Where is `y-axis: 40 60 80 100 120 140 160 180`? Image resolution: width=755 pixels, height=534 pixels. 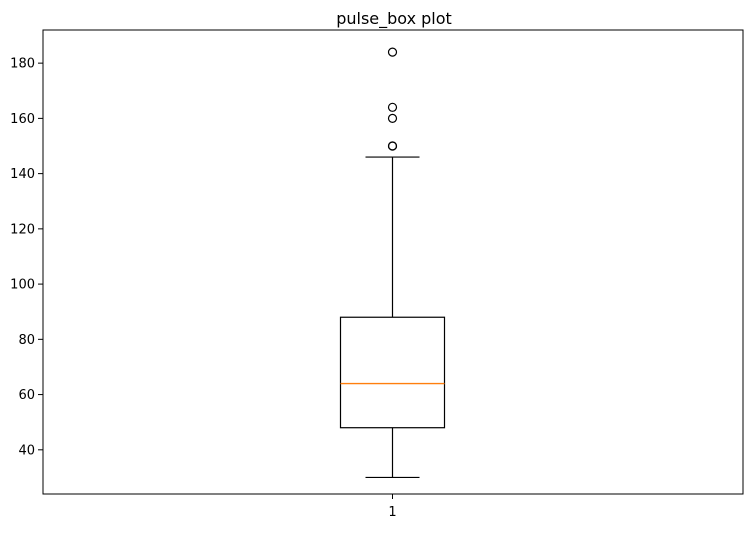
y-axis: 40 60 80 100 120 140 160 180 is located at coordinates (26, 257).